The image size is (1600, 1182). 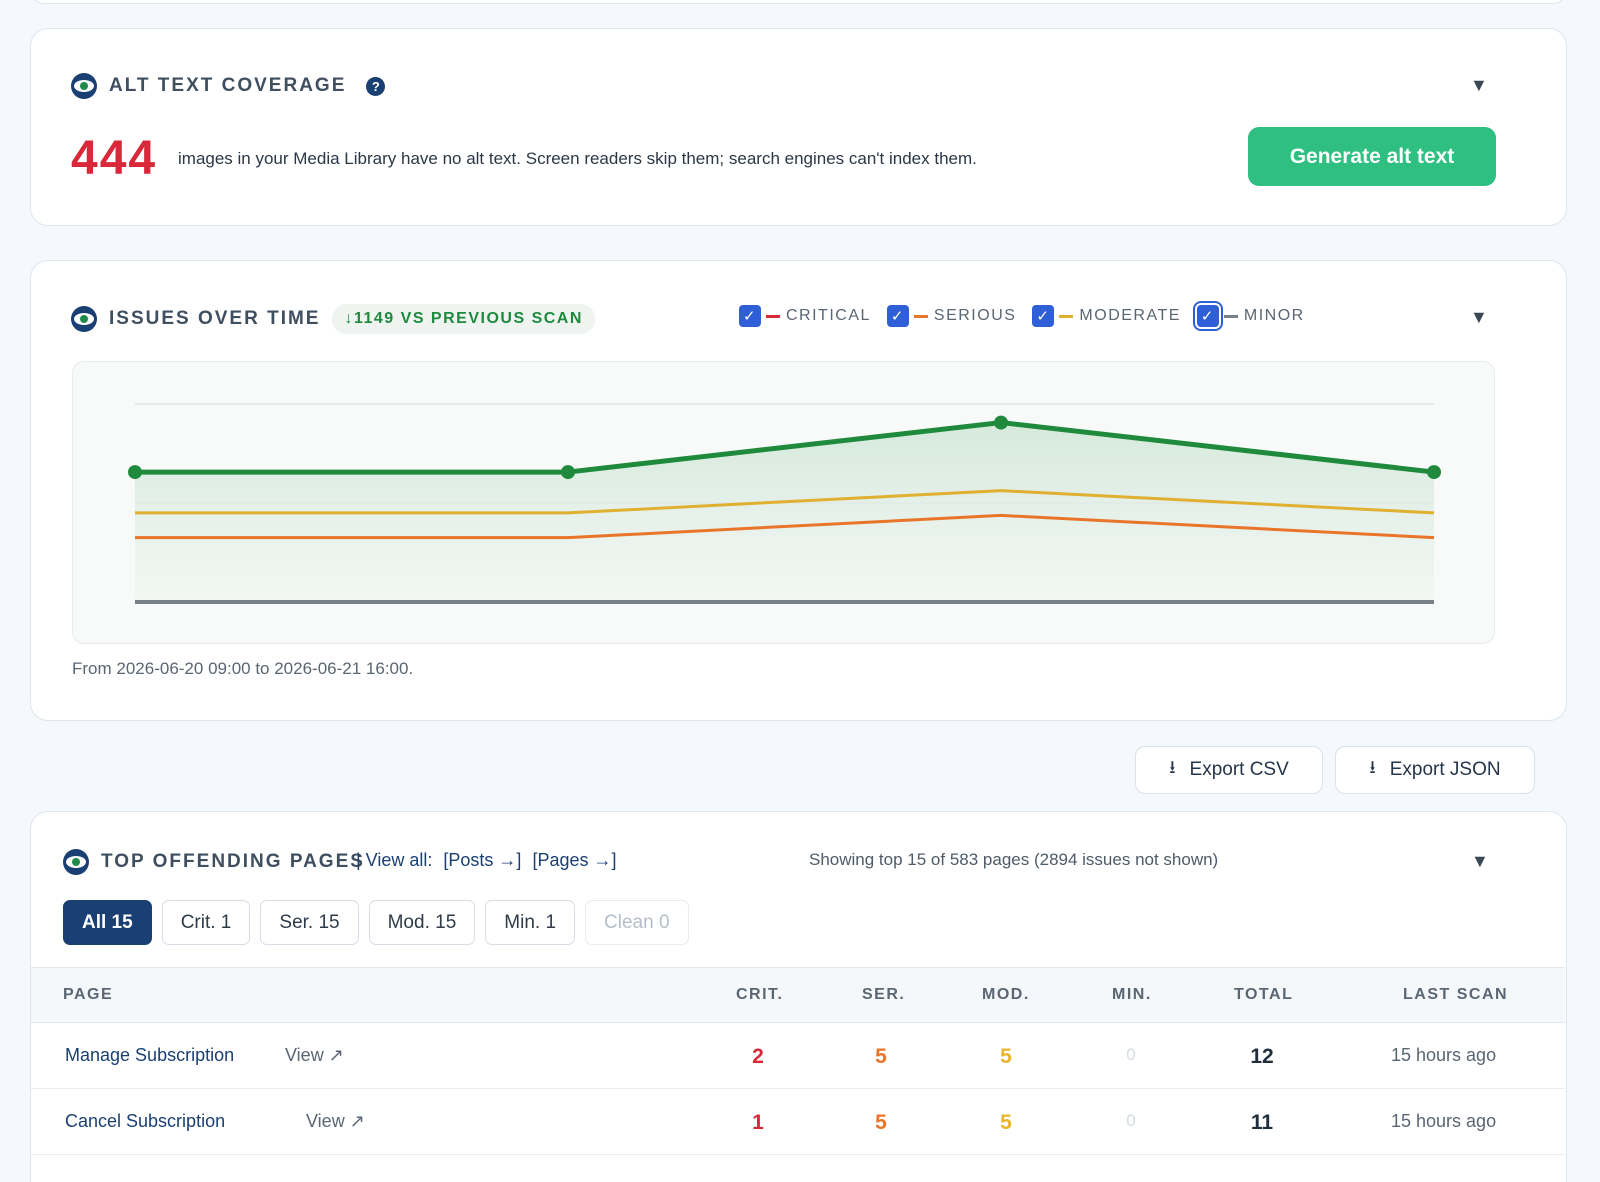 What do you see at coordinates (215, 318) in the screenshot?
I see `issues-title: ISSUES OVER TIME` at bounding box center [215, 318].